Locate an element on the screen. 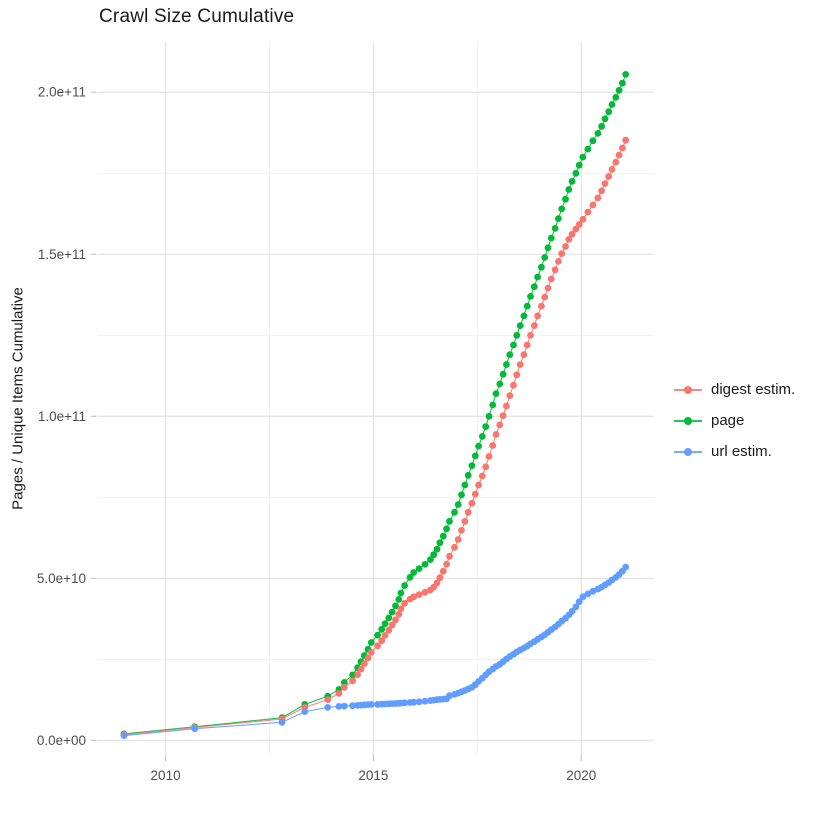 The width and height of the screenshot is (826, 827). y-tick-label: 0.0e+00 is located at coordinates (61, 740).